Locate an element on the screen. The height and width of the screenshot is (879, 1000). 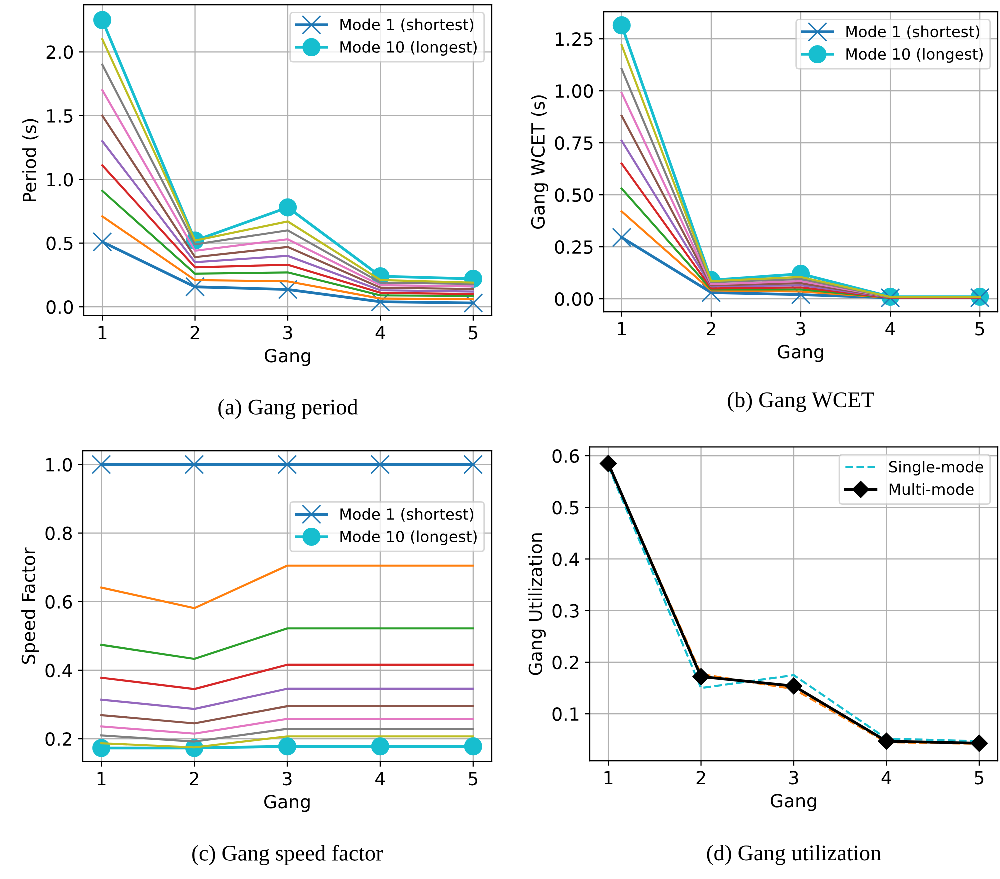
legend-label: Single-mode is located at coordinates (936, 468).